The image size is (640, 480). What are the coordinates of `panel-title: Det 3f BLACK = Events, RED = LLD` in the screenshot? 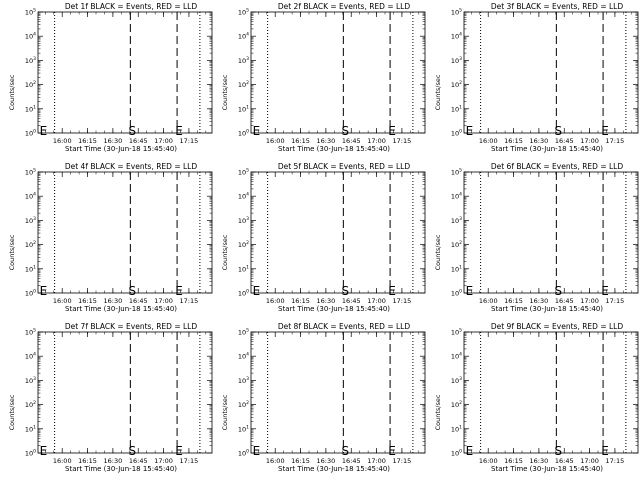 It's located at (557, 6).